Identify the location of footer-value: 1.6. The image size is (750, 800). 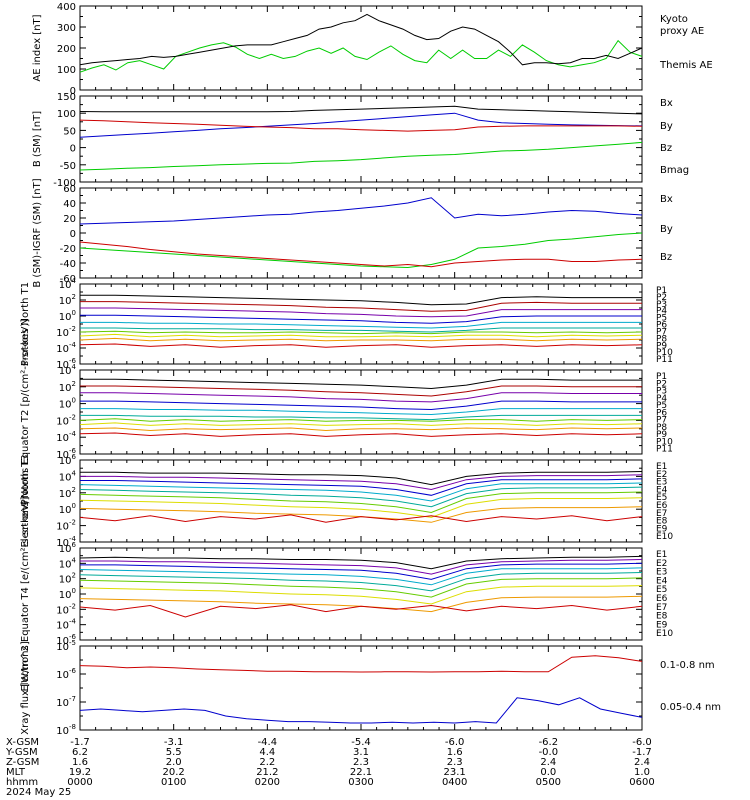
(80, 762).